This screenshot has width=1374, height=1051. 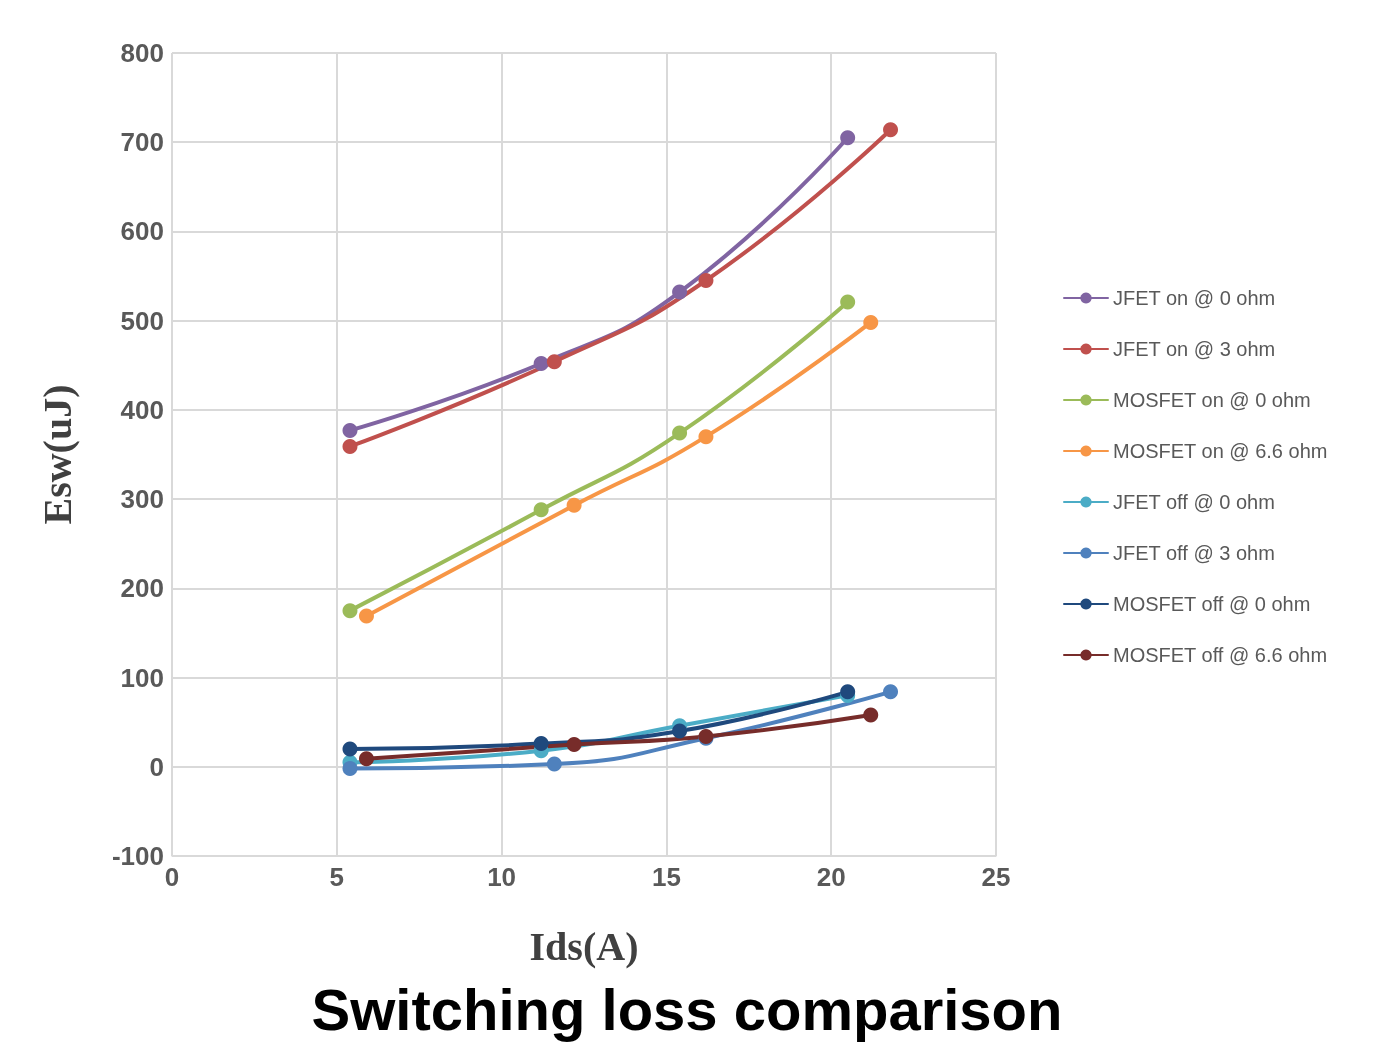 I want to click on y-tick-label: 600, so click(x=142, y=231).